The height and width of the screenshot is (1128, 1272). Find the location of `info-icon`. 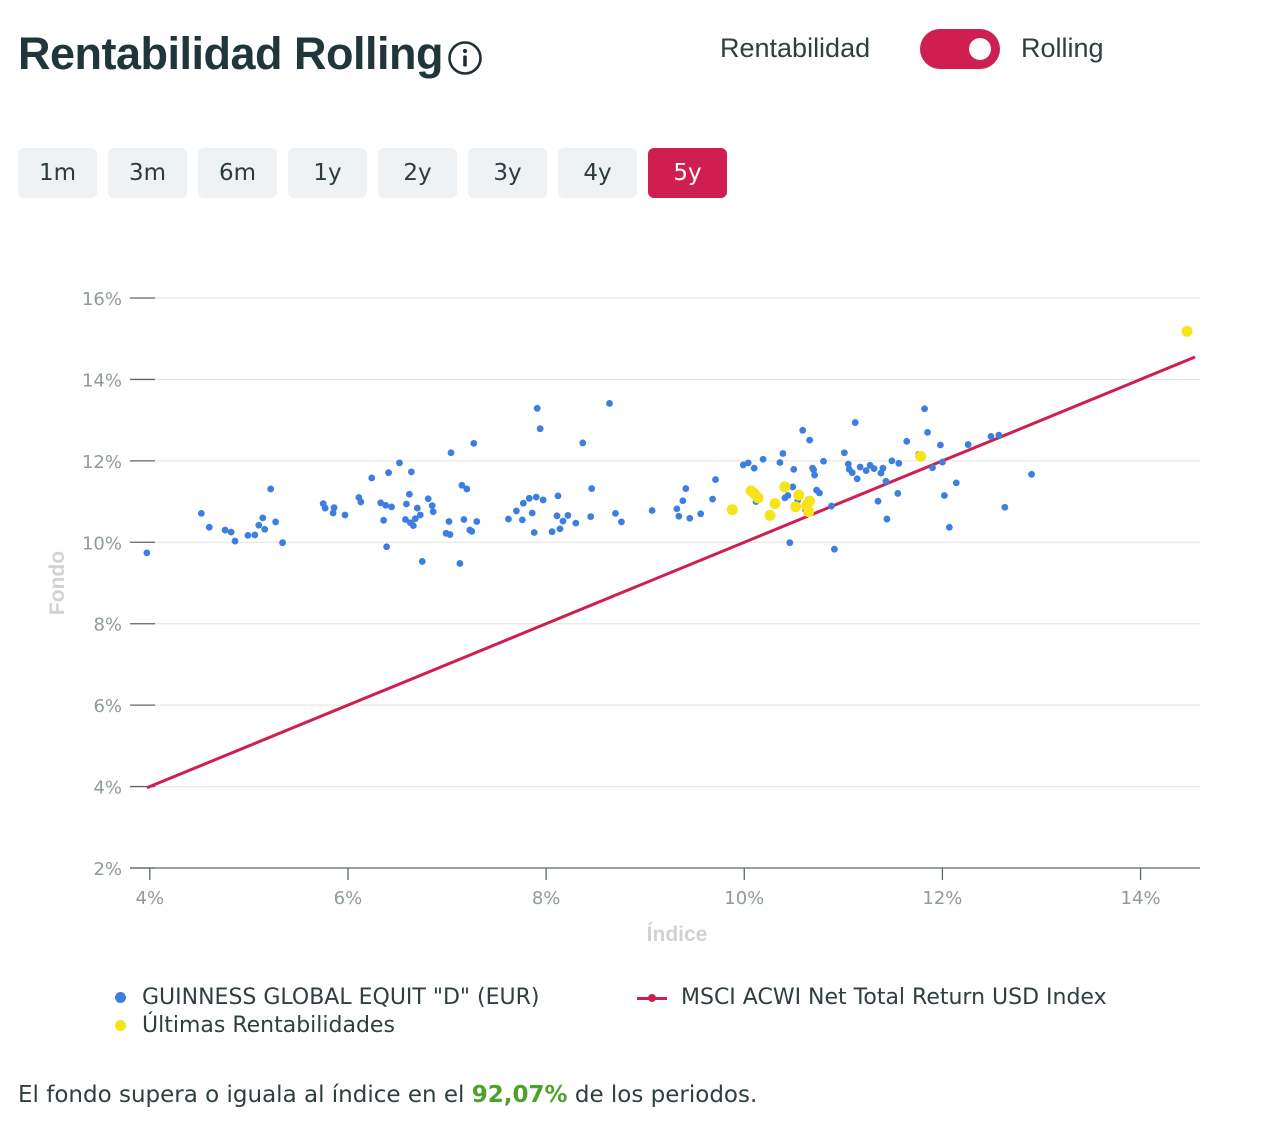

info-icon is located at coordinates (465, 58).